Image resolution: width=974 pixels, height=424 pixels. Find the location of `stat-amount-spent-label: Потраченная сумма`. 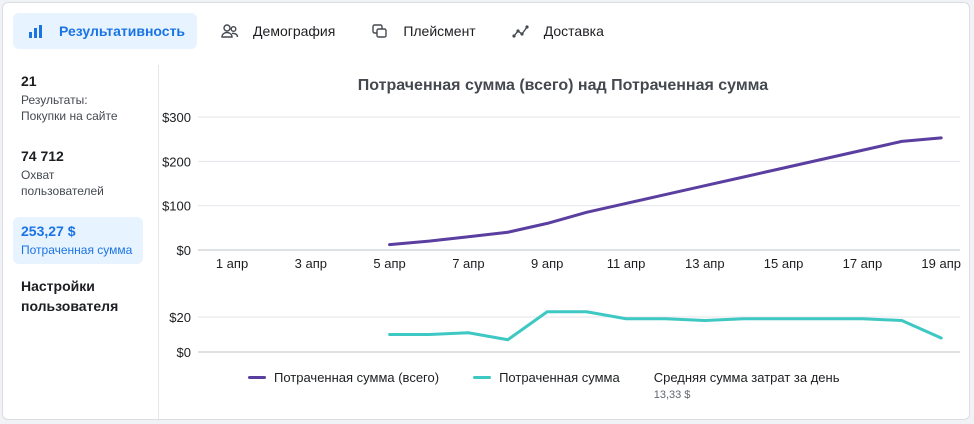

stat-amount-spent-label: Потраченная сумма is located at coordinates (77, 250).